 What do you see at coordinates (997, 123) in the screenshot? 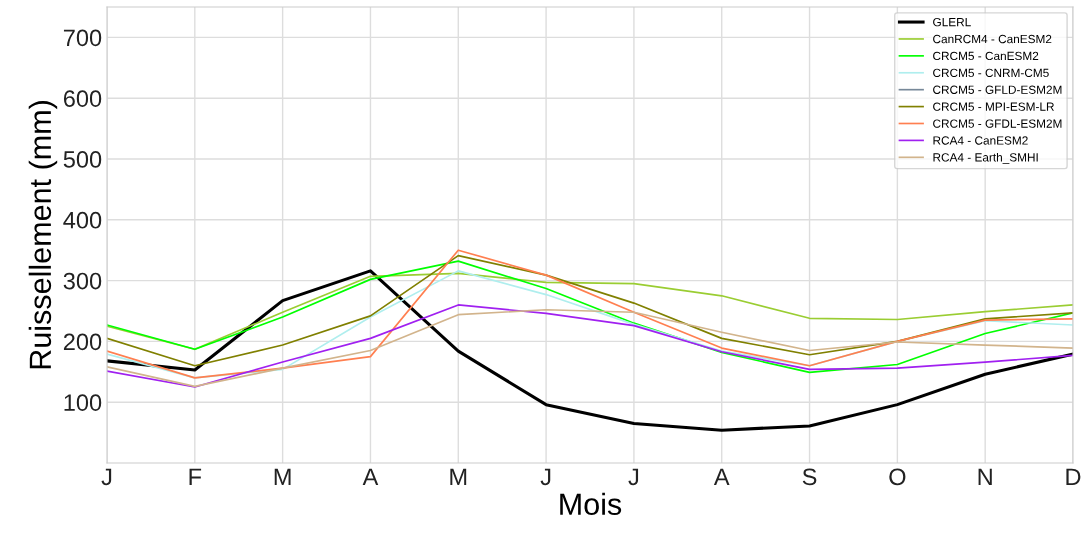
I see `legend-label: CRCM5 - GFDL-ESM2M` at bounding box center [997, 123].